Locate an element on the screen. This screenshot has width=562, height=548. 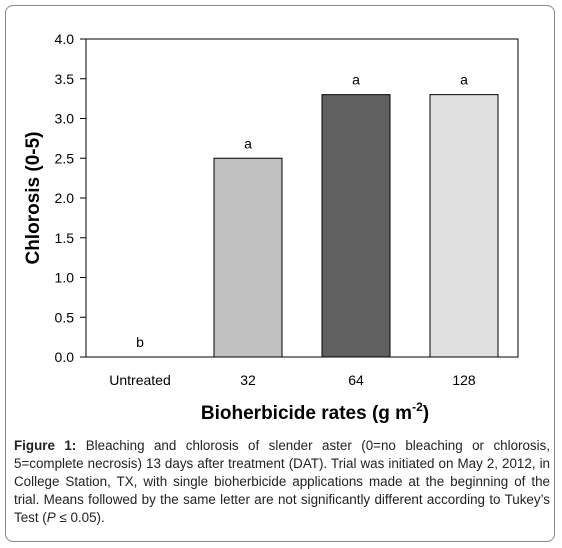
caption-text-end: ≤ 0.05). is located at coordinates (80, 517).